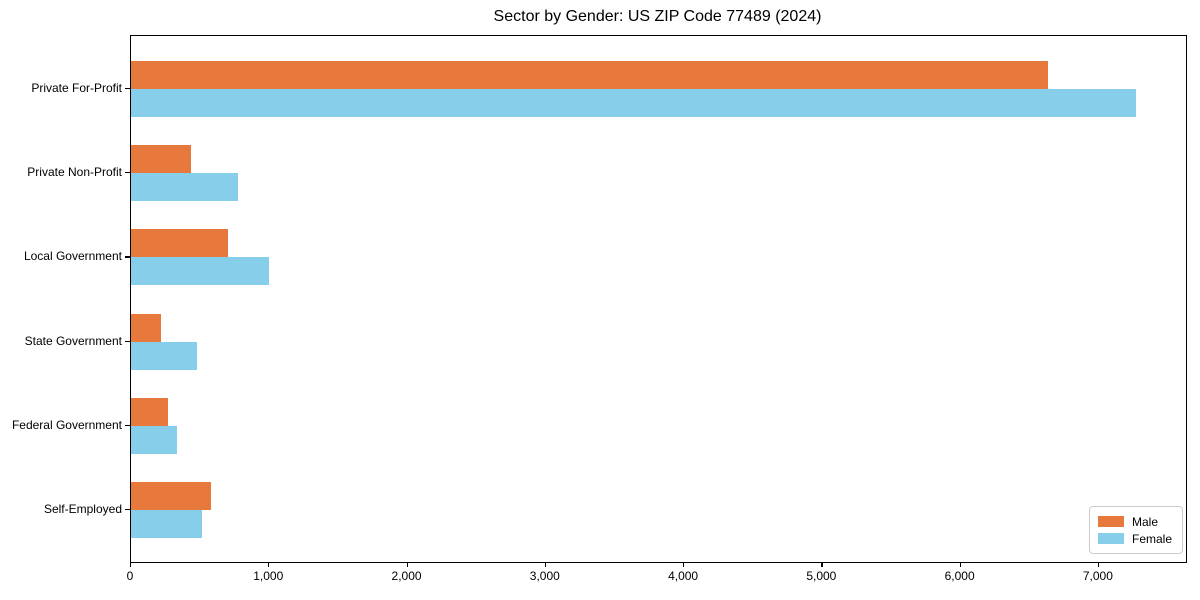  Describe the element at coordinates (161, 159) in the screenshot. I see `bar-male-private-non-profit` at that location.